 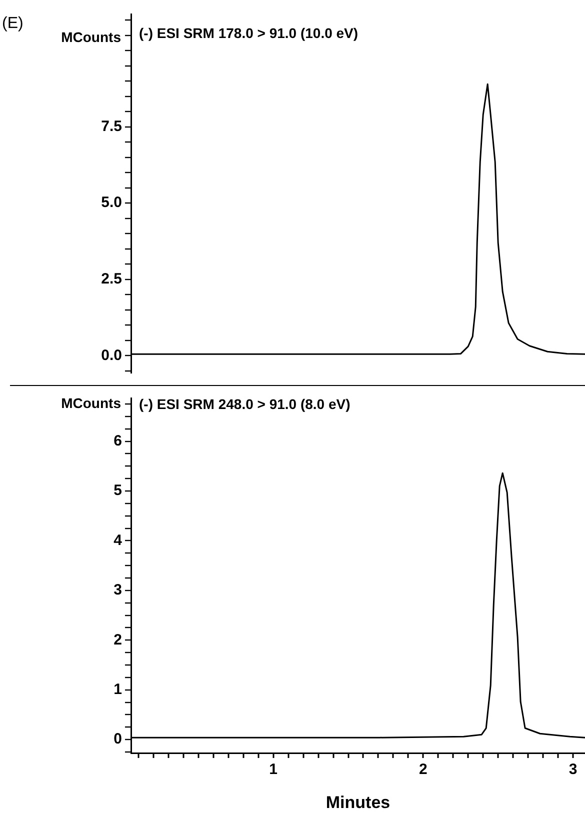 I want to click on text: (-) ESI SRM 178.0 > 91.0 (10.0 eV), so click(x=248, y=33).